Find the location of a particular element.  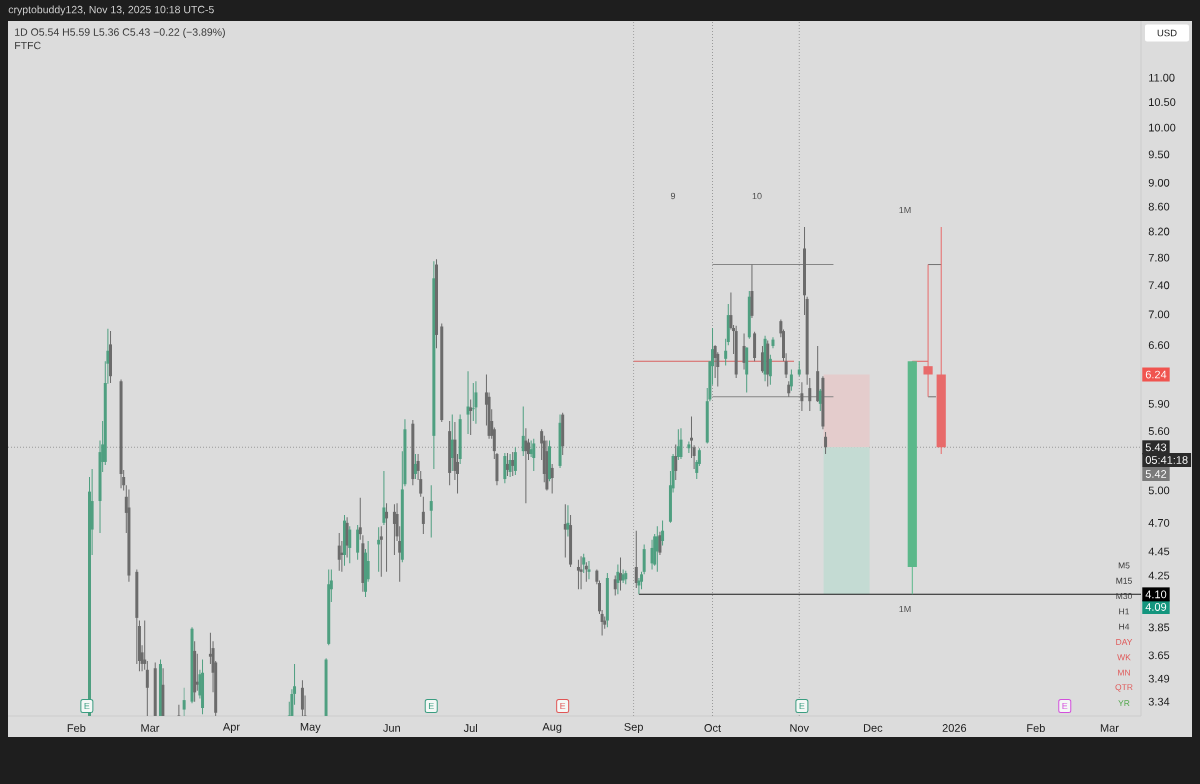

text: 1D O5.54 H5.59 L5.36 C5.43 −0.22 (−3.89%) is located at coordinates (120, 33).